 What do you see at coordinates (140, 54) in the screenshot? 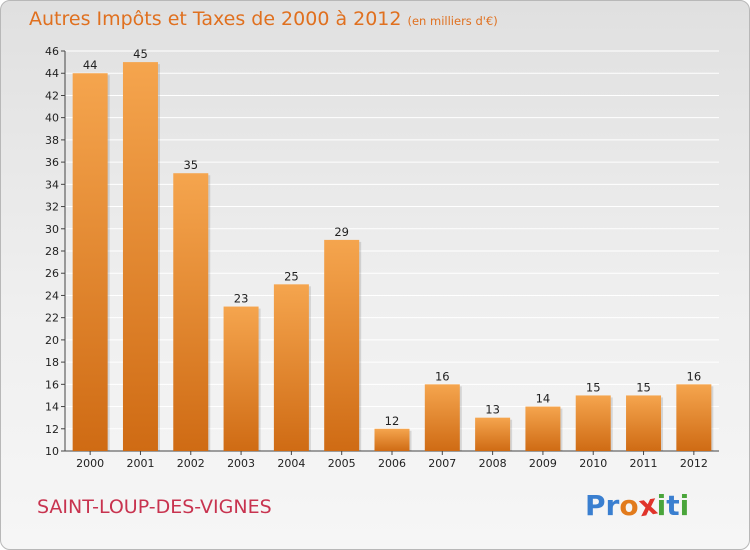
I see `bar-value-label: 45` at bounding box center [140, 54].